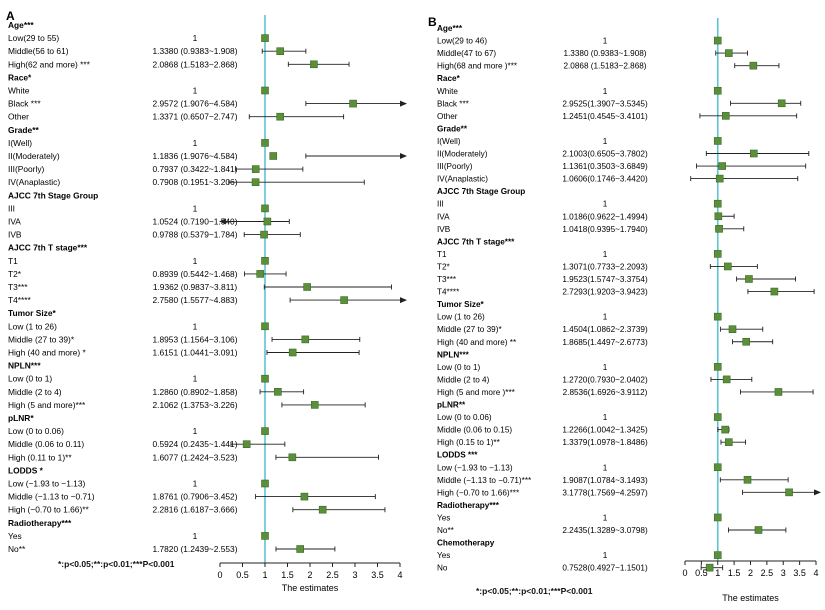 The image size is (825, 610). Describe the element at coordinates (477, 342) in the screenshot. I see `row-label: High (40 and more) **` at that location.